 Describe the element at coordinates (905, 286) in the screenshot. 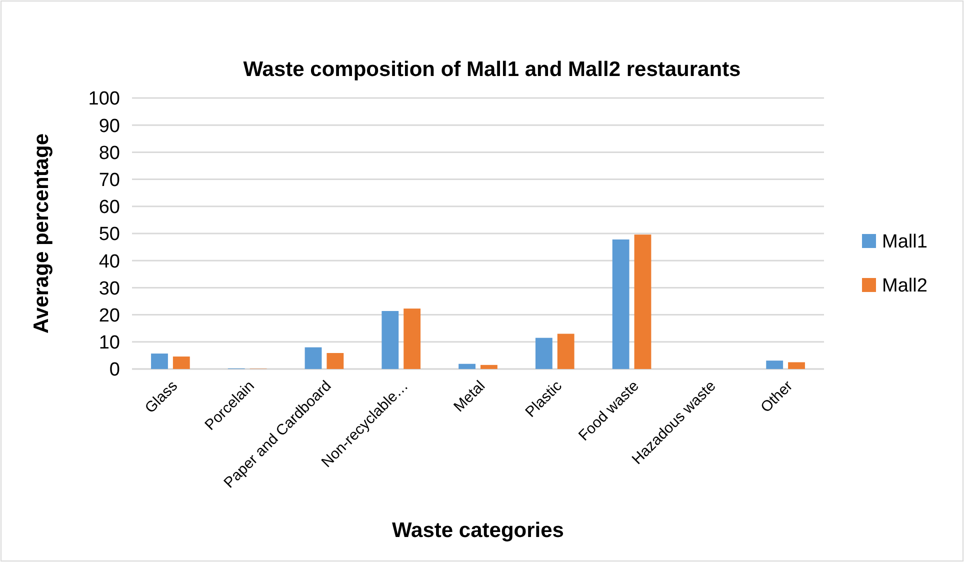

I see `legend-label: Mall2` at that location.